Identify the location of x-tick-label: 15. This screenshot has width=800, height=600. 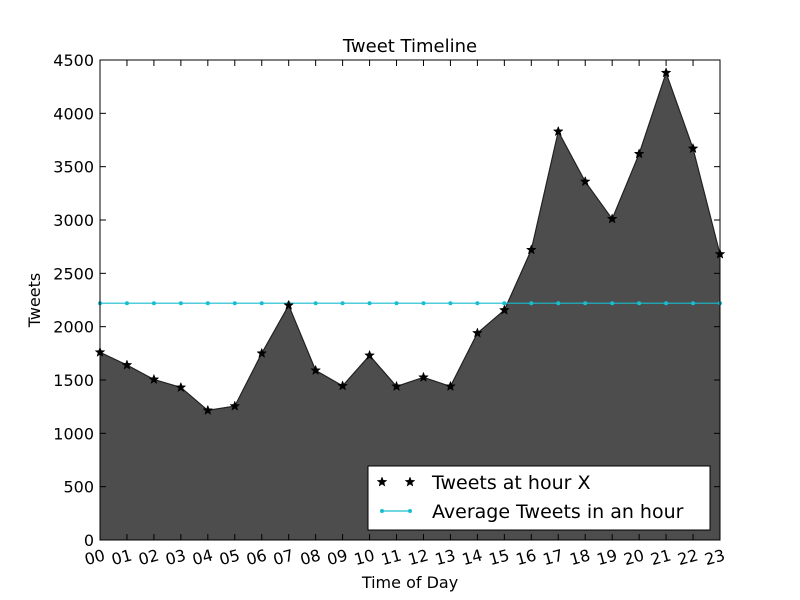
(499, 558).